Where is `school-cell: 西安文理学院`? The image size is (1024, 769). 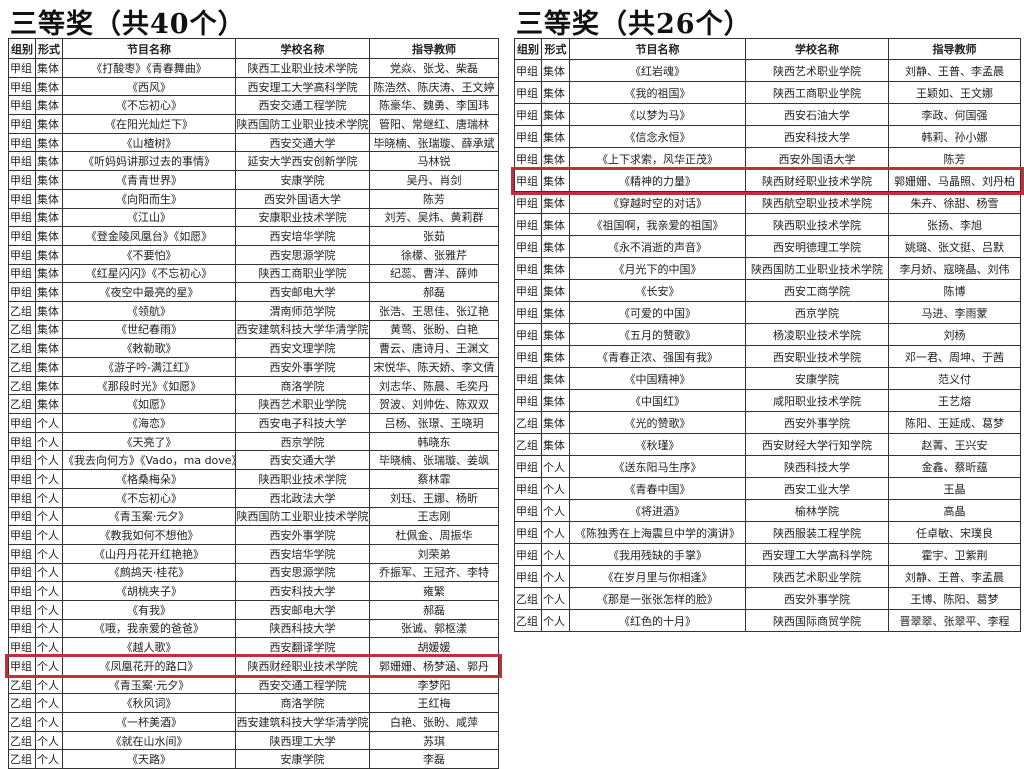
school-cell: 西安文理学院 is located at coordinates (302, 348).